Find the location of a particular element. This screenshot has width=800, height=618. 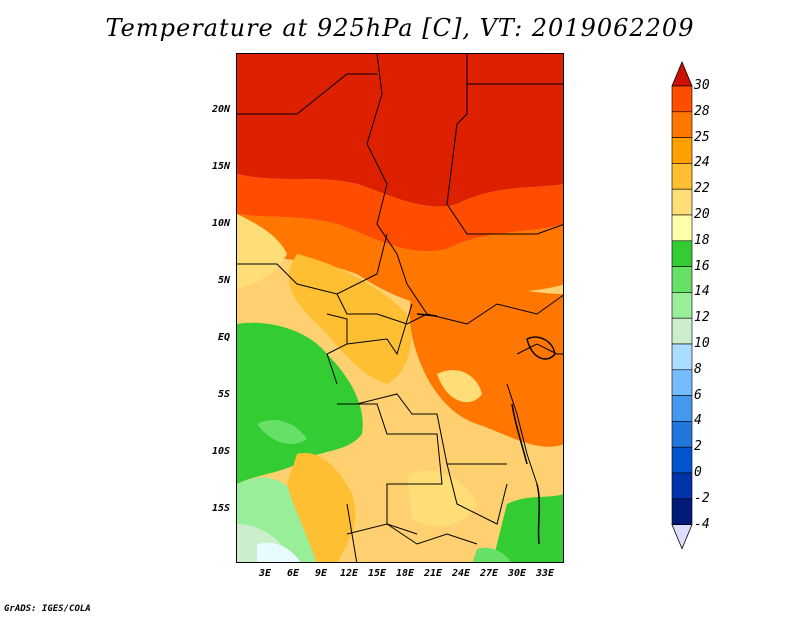

colorbar-top-arrow is located at coordinates (682, 73).